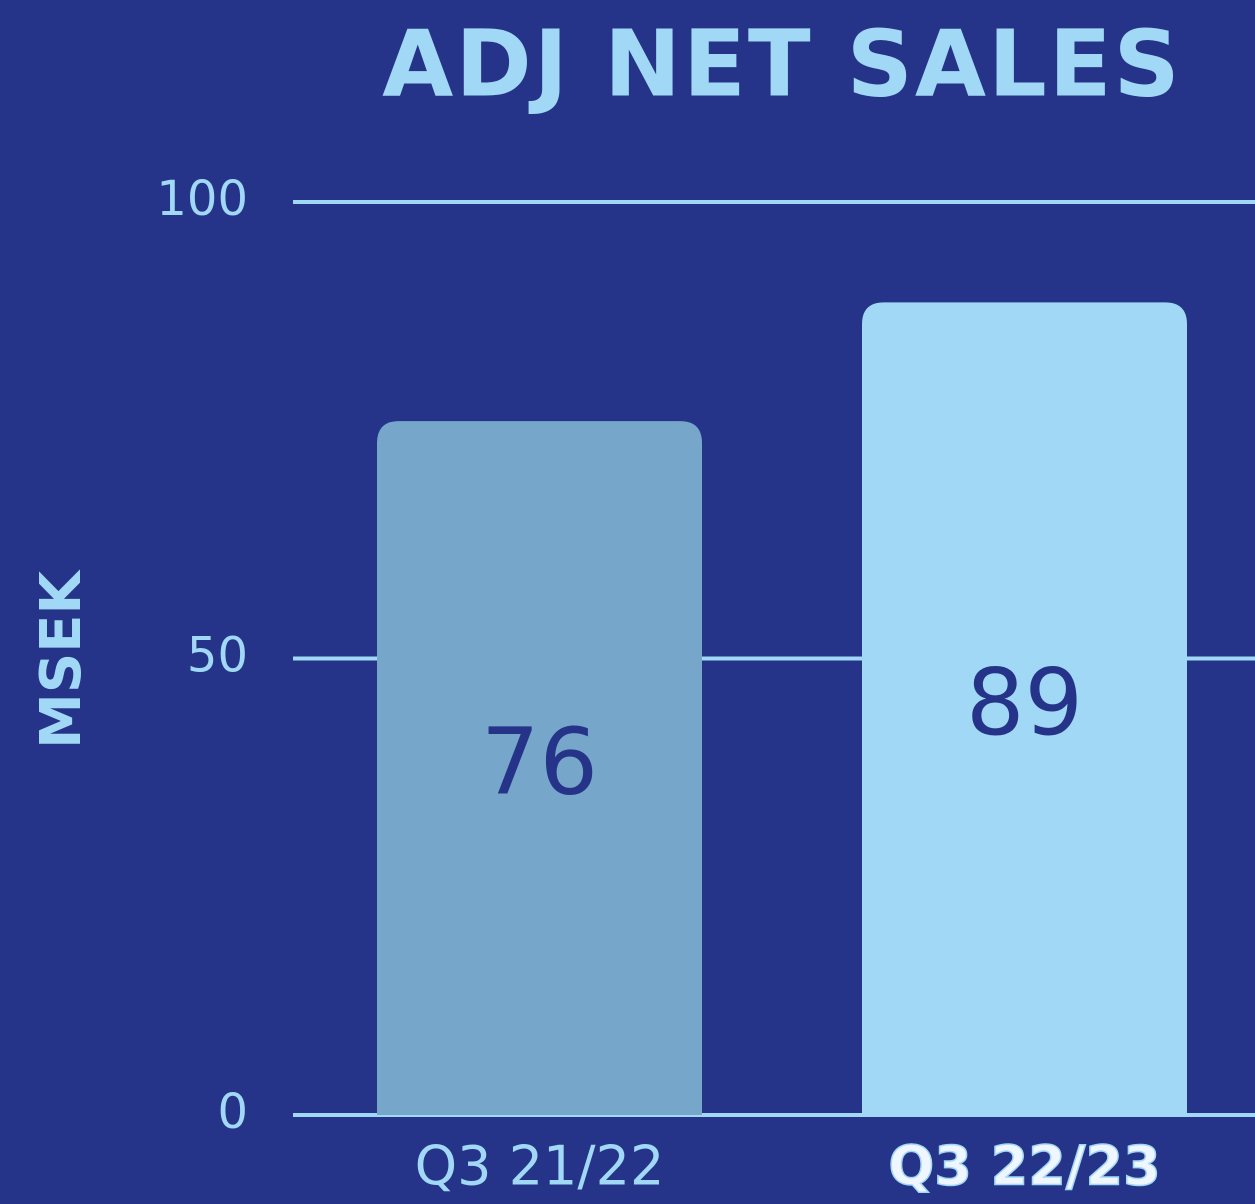 This screenshot has width=1255, height=1204. I want to click on x-tick-label: Q3 22/23, so click(1024, 1166).